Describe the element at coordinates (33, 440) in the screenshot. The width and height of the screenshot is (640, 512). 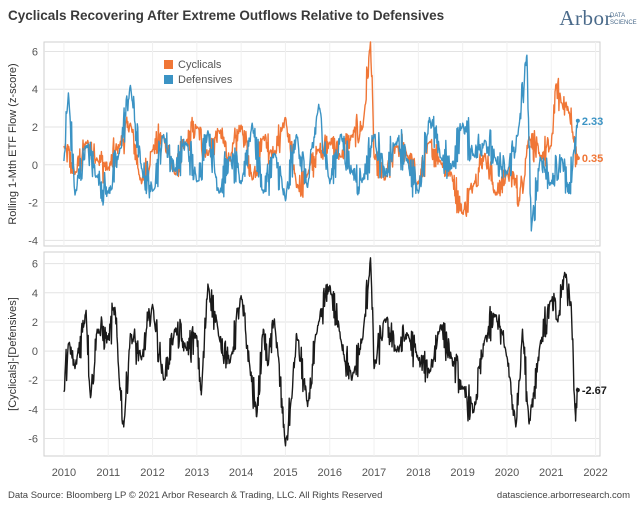
I see `y-tick-label: -6` at that location.